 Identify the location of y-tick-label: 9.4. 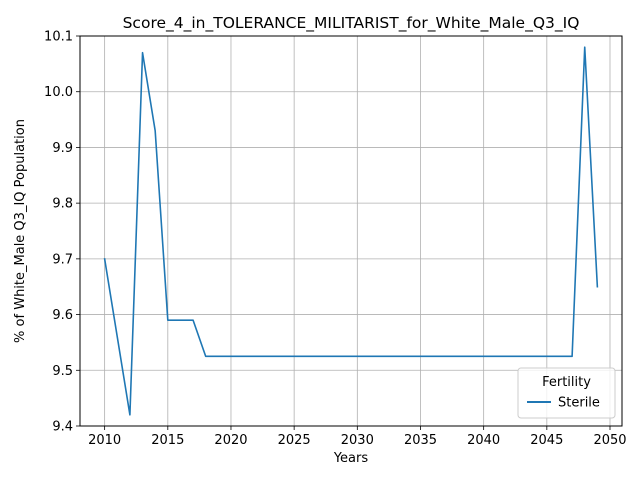
(62, 427).